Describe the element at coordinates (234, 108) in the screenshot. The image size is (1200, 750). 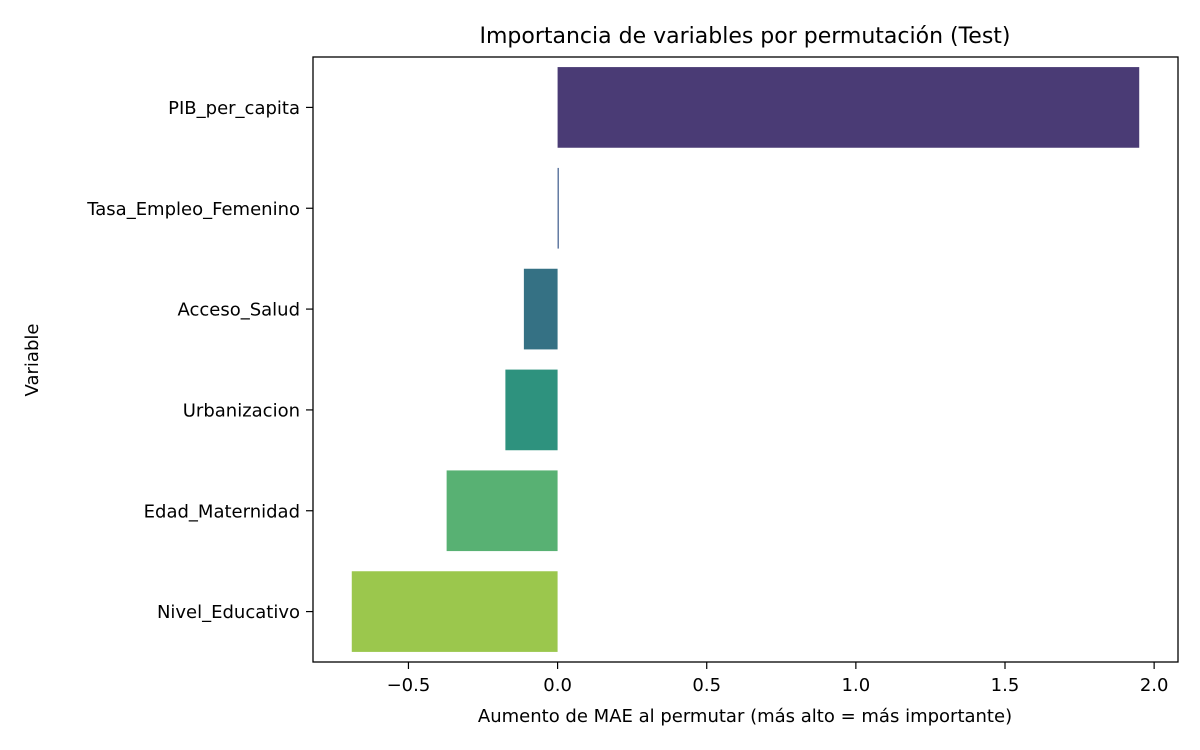
I see `y-tick-label: PIB_per_capita` at that location.